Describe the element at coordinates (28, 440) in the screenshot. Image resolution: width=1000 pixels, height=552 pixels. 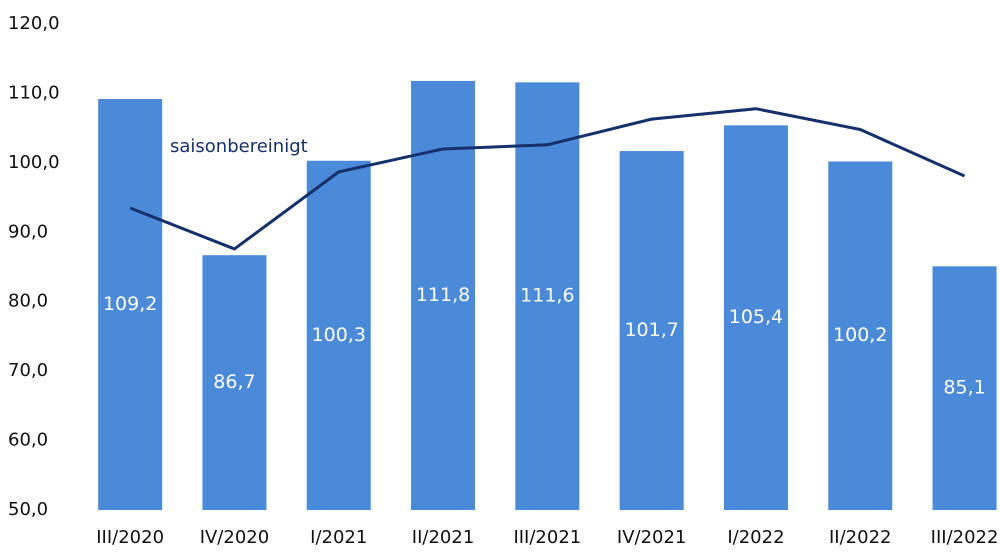
I see `y-tick-label: 60,0` at that location.